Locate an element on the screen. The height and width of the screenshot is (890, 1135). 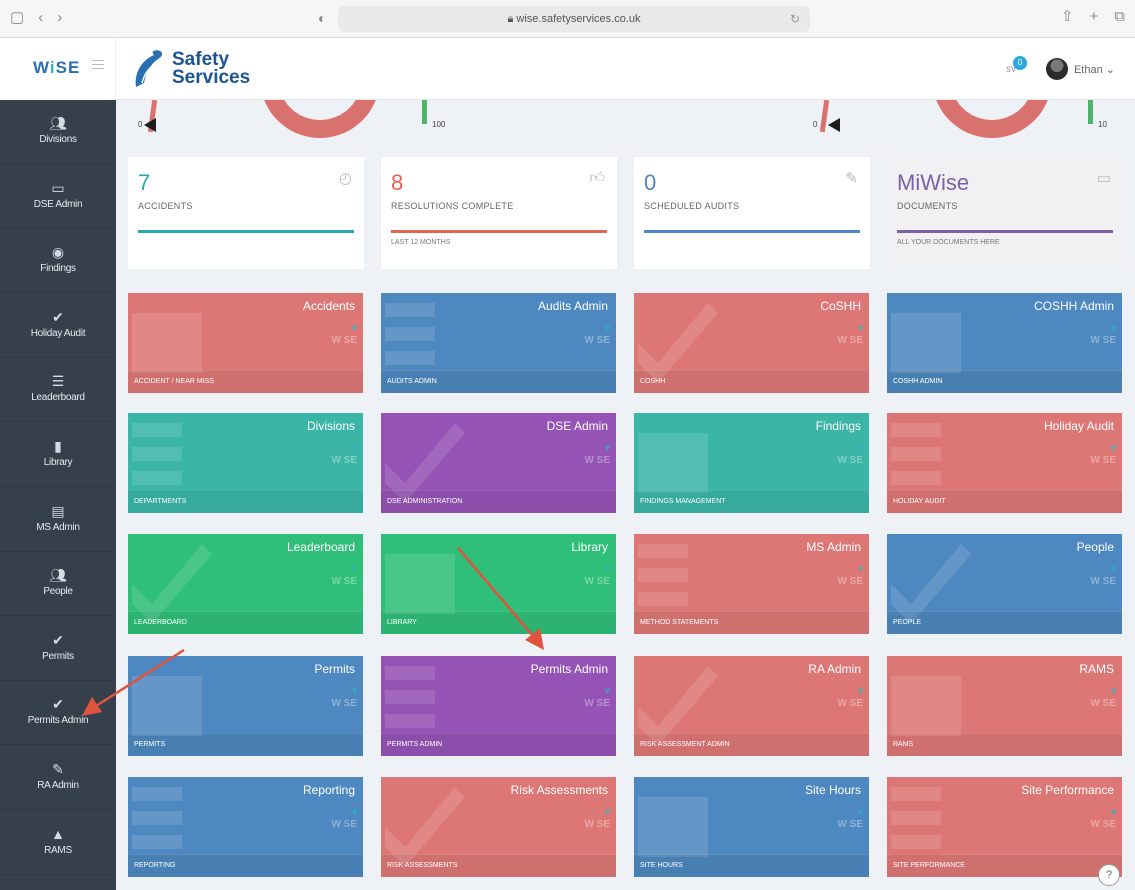
tile-title: CoSHH is located at coordinates (840, 306).